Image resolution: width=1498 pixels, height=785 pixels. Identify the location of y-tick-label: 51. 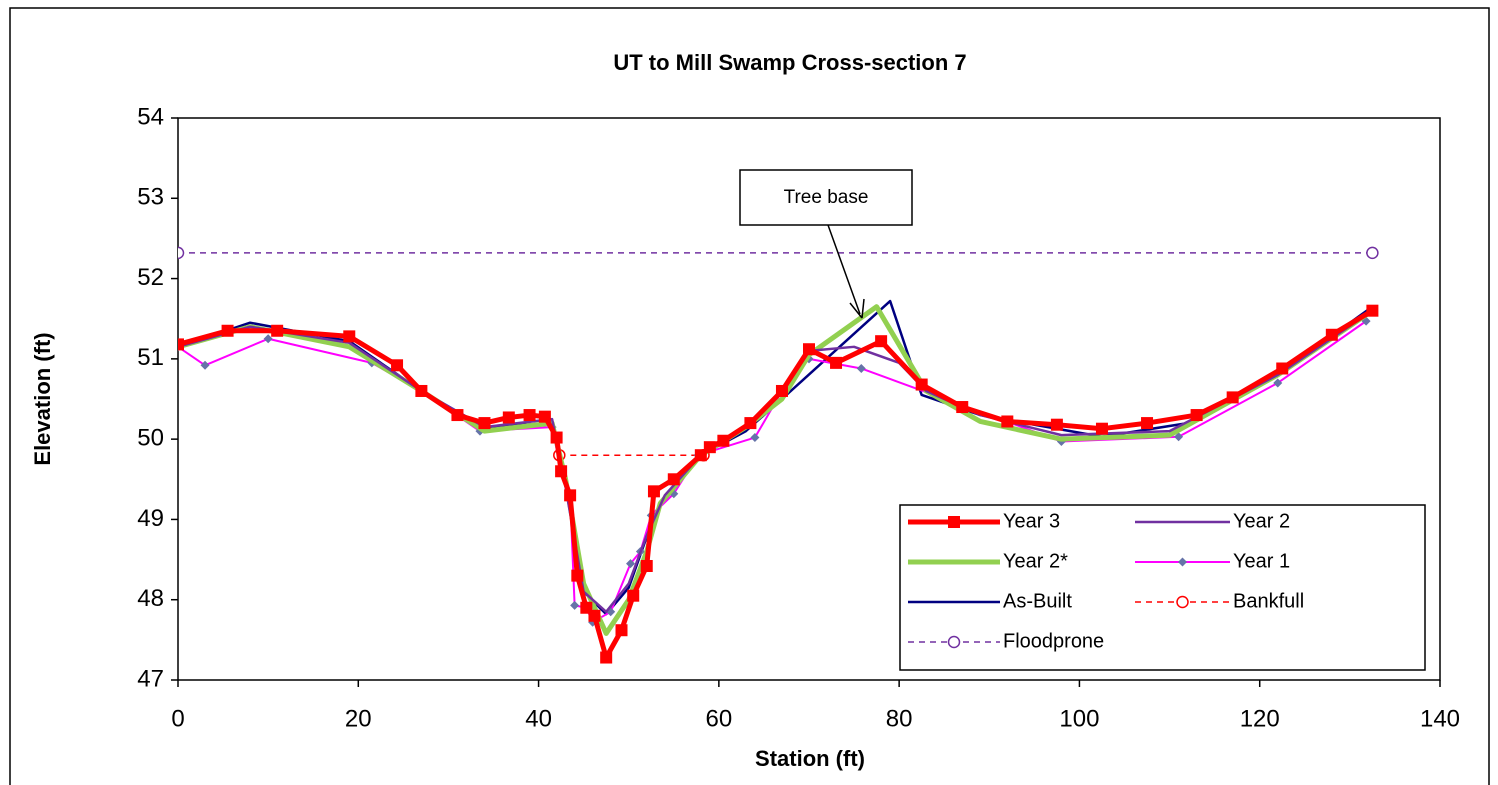
(150, 357).